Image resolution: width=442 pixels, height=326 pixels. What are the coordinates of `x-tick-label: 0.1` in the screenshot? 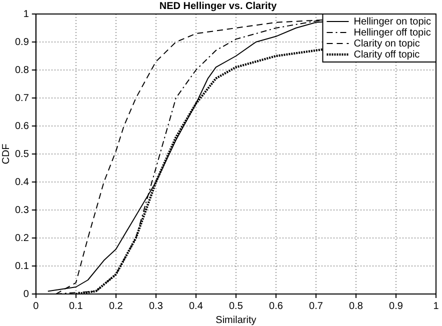 It's located at (76, 306).